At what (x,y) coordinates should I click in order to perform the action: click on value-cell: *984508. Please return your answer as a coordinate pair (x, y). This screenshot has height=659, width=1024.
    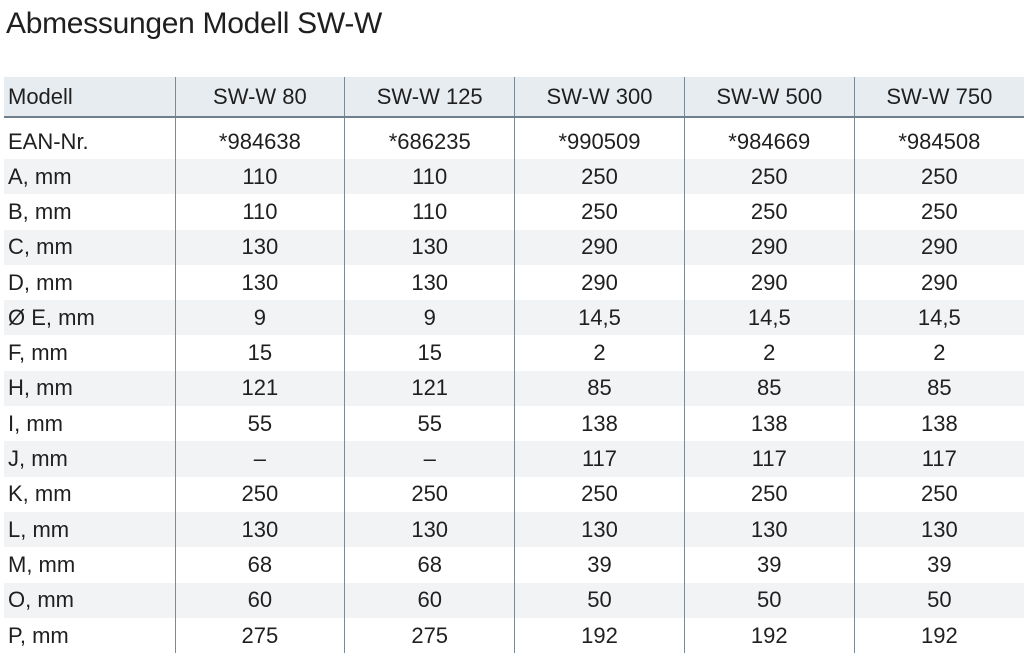
    Looking at the image, I should click on (938, 138).